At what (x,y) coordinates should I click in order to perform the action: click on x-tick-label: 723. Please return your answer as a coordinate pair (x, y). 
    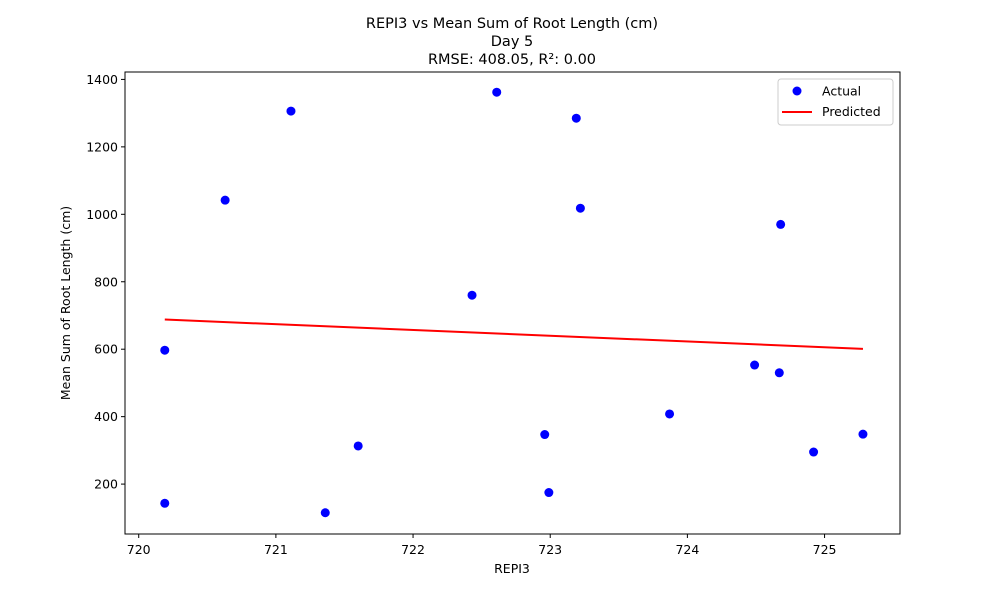
    Looking at the image, I should click on (550, 549).